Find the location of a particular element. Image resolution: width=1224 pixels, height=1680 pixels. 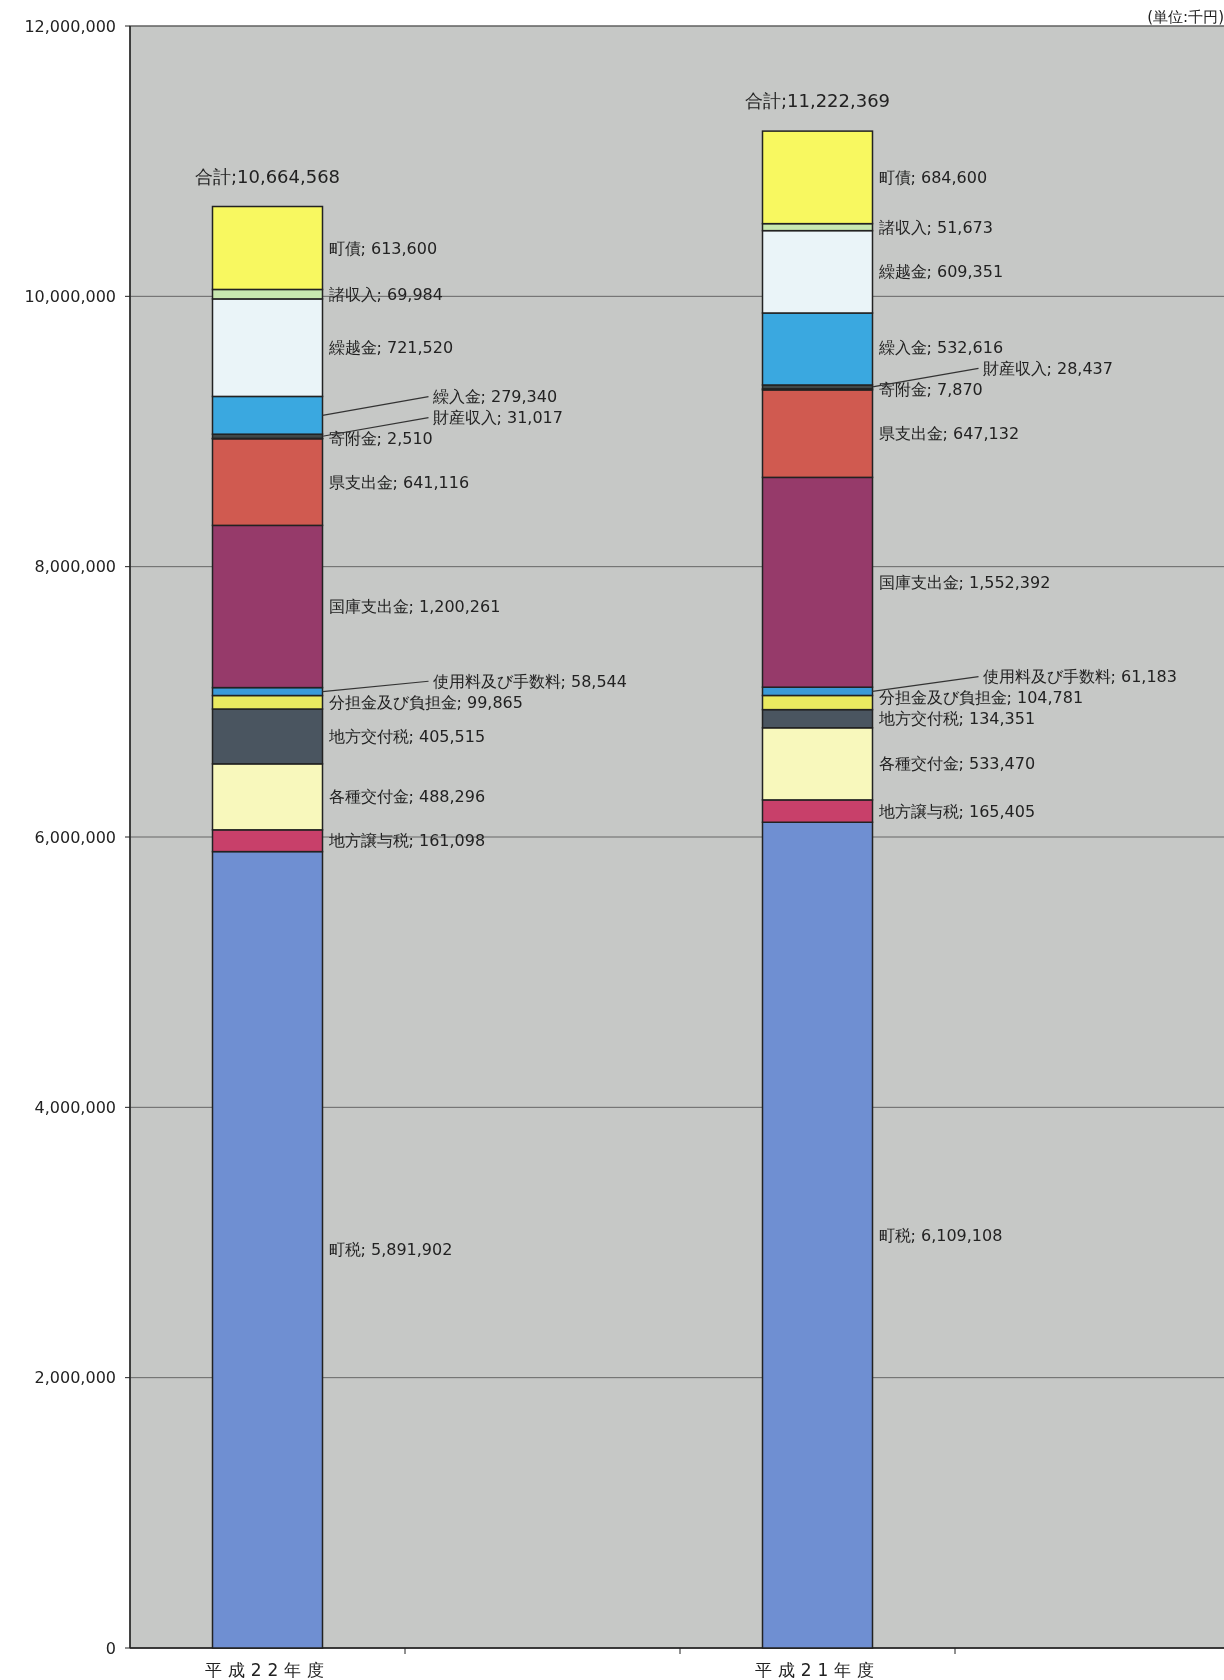

y-tick-label: 4,000,000 is located at coordinates (75, 1107).